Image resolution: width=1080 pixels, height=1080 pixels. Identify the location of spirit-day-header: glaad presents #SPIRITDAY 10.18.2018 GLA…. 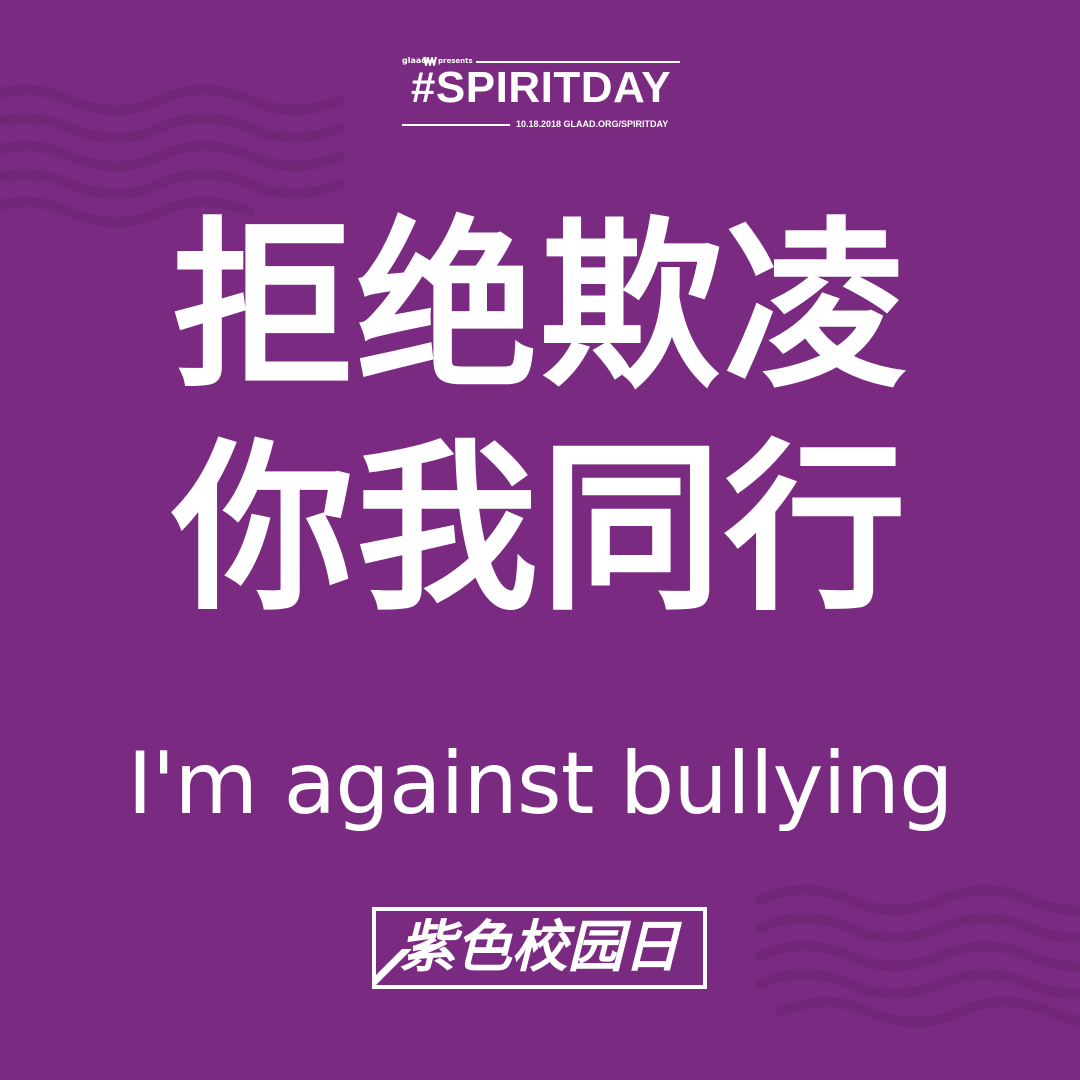
(541, 92).